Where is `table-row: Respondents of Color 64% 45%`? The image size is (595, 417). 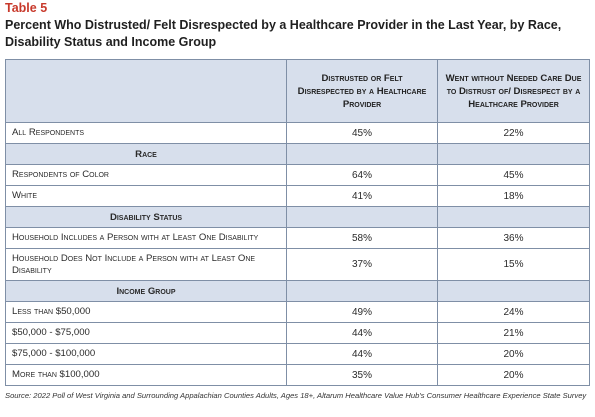
table-row: Respondents of Color 64% 45% is located at coordinates (297, 175).